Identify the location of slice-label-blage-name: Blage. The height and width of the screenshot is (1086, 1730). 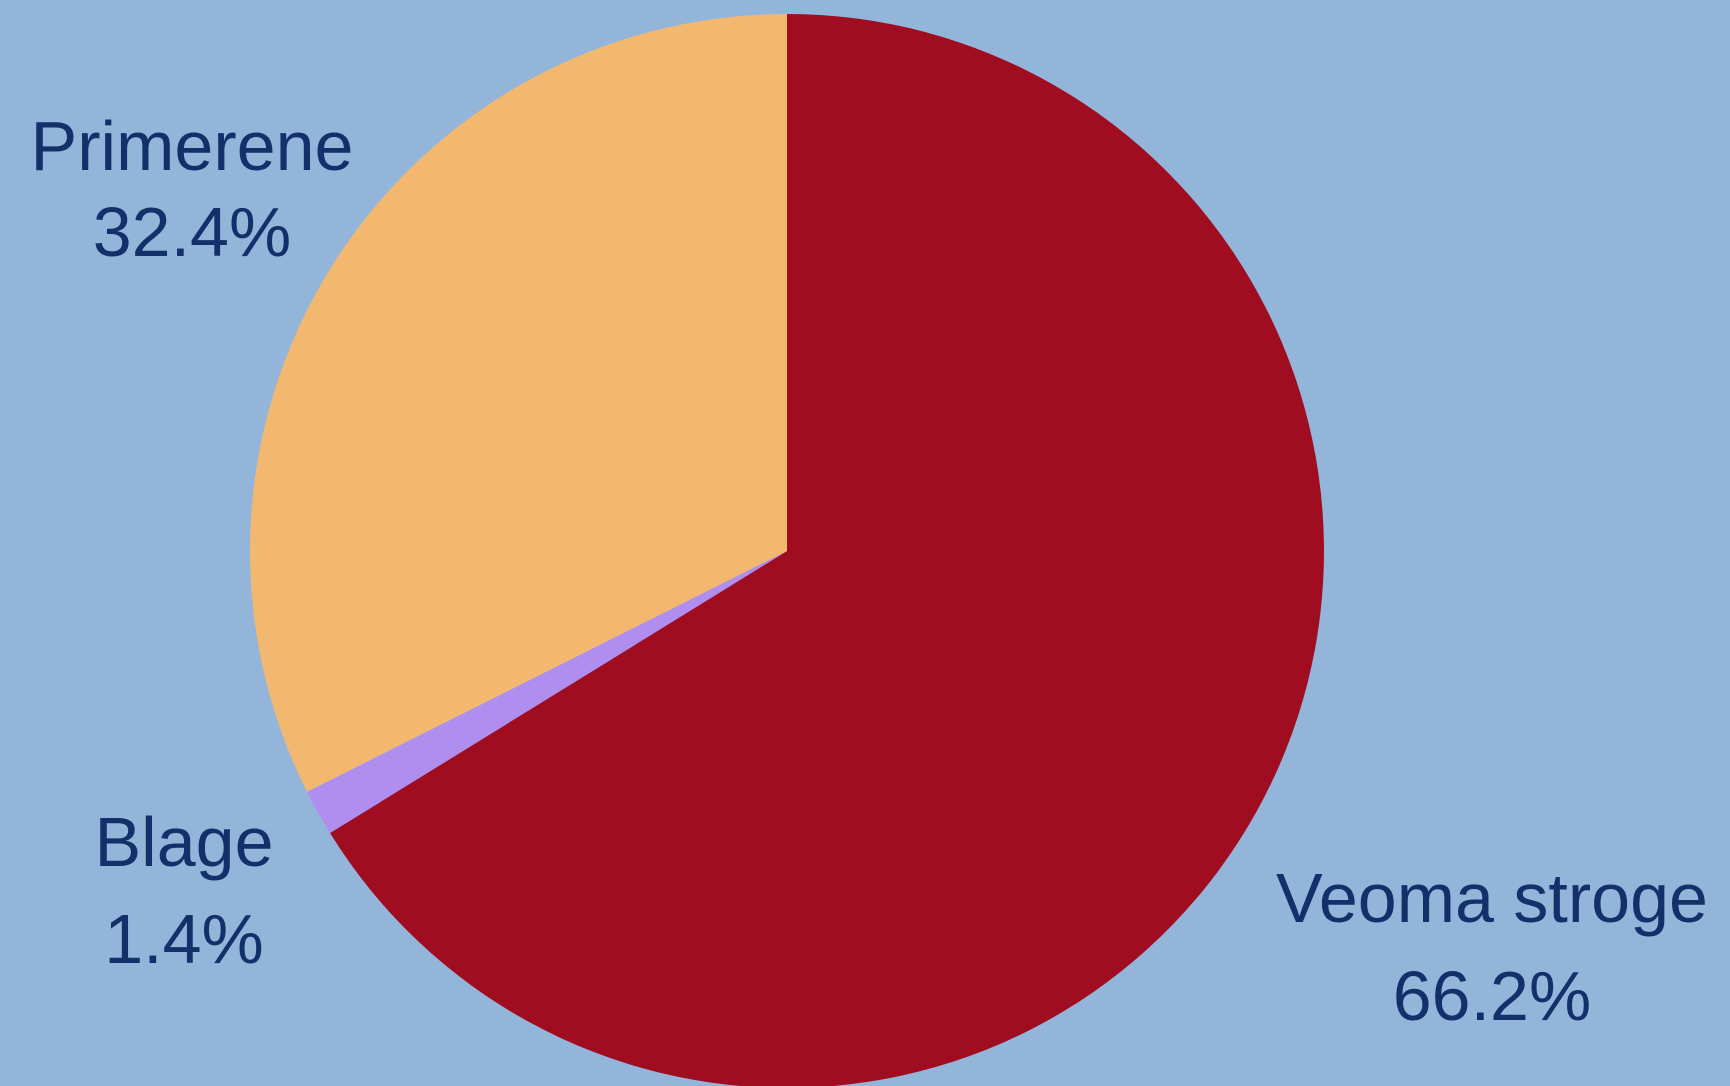
(183, 842).